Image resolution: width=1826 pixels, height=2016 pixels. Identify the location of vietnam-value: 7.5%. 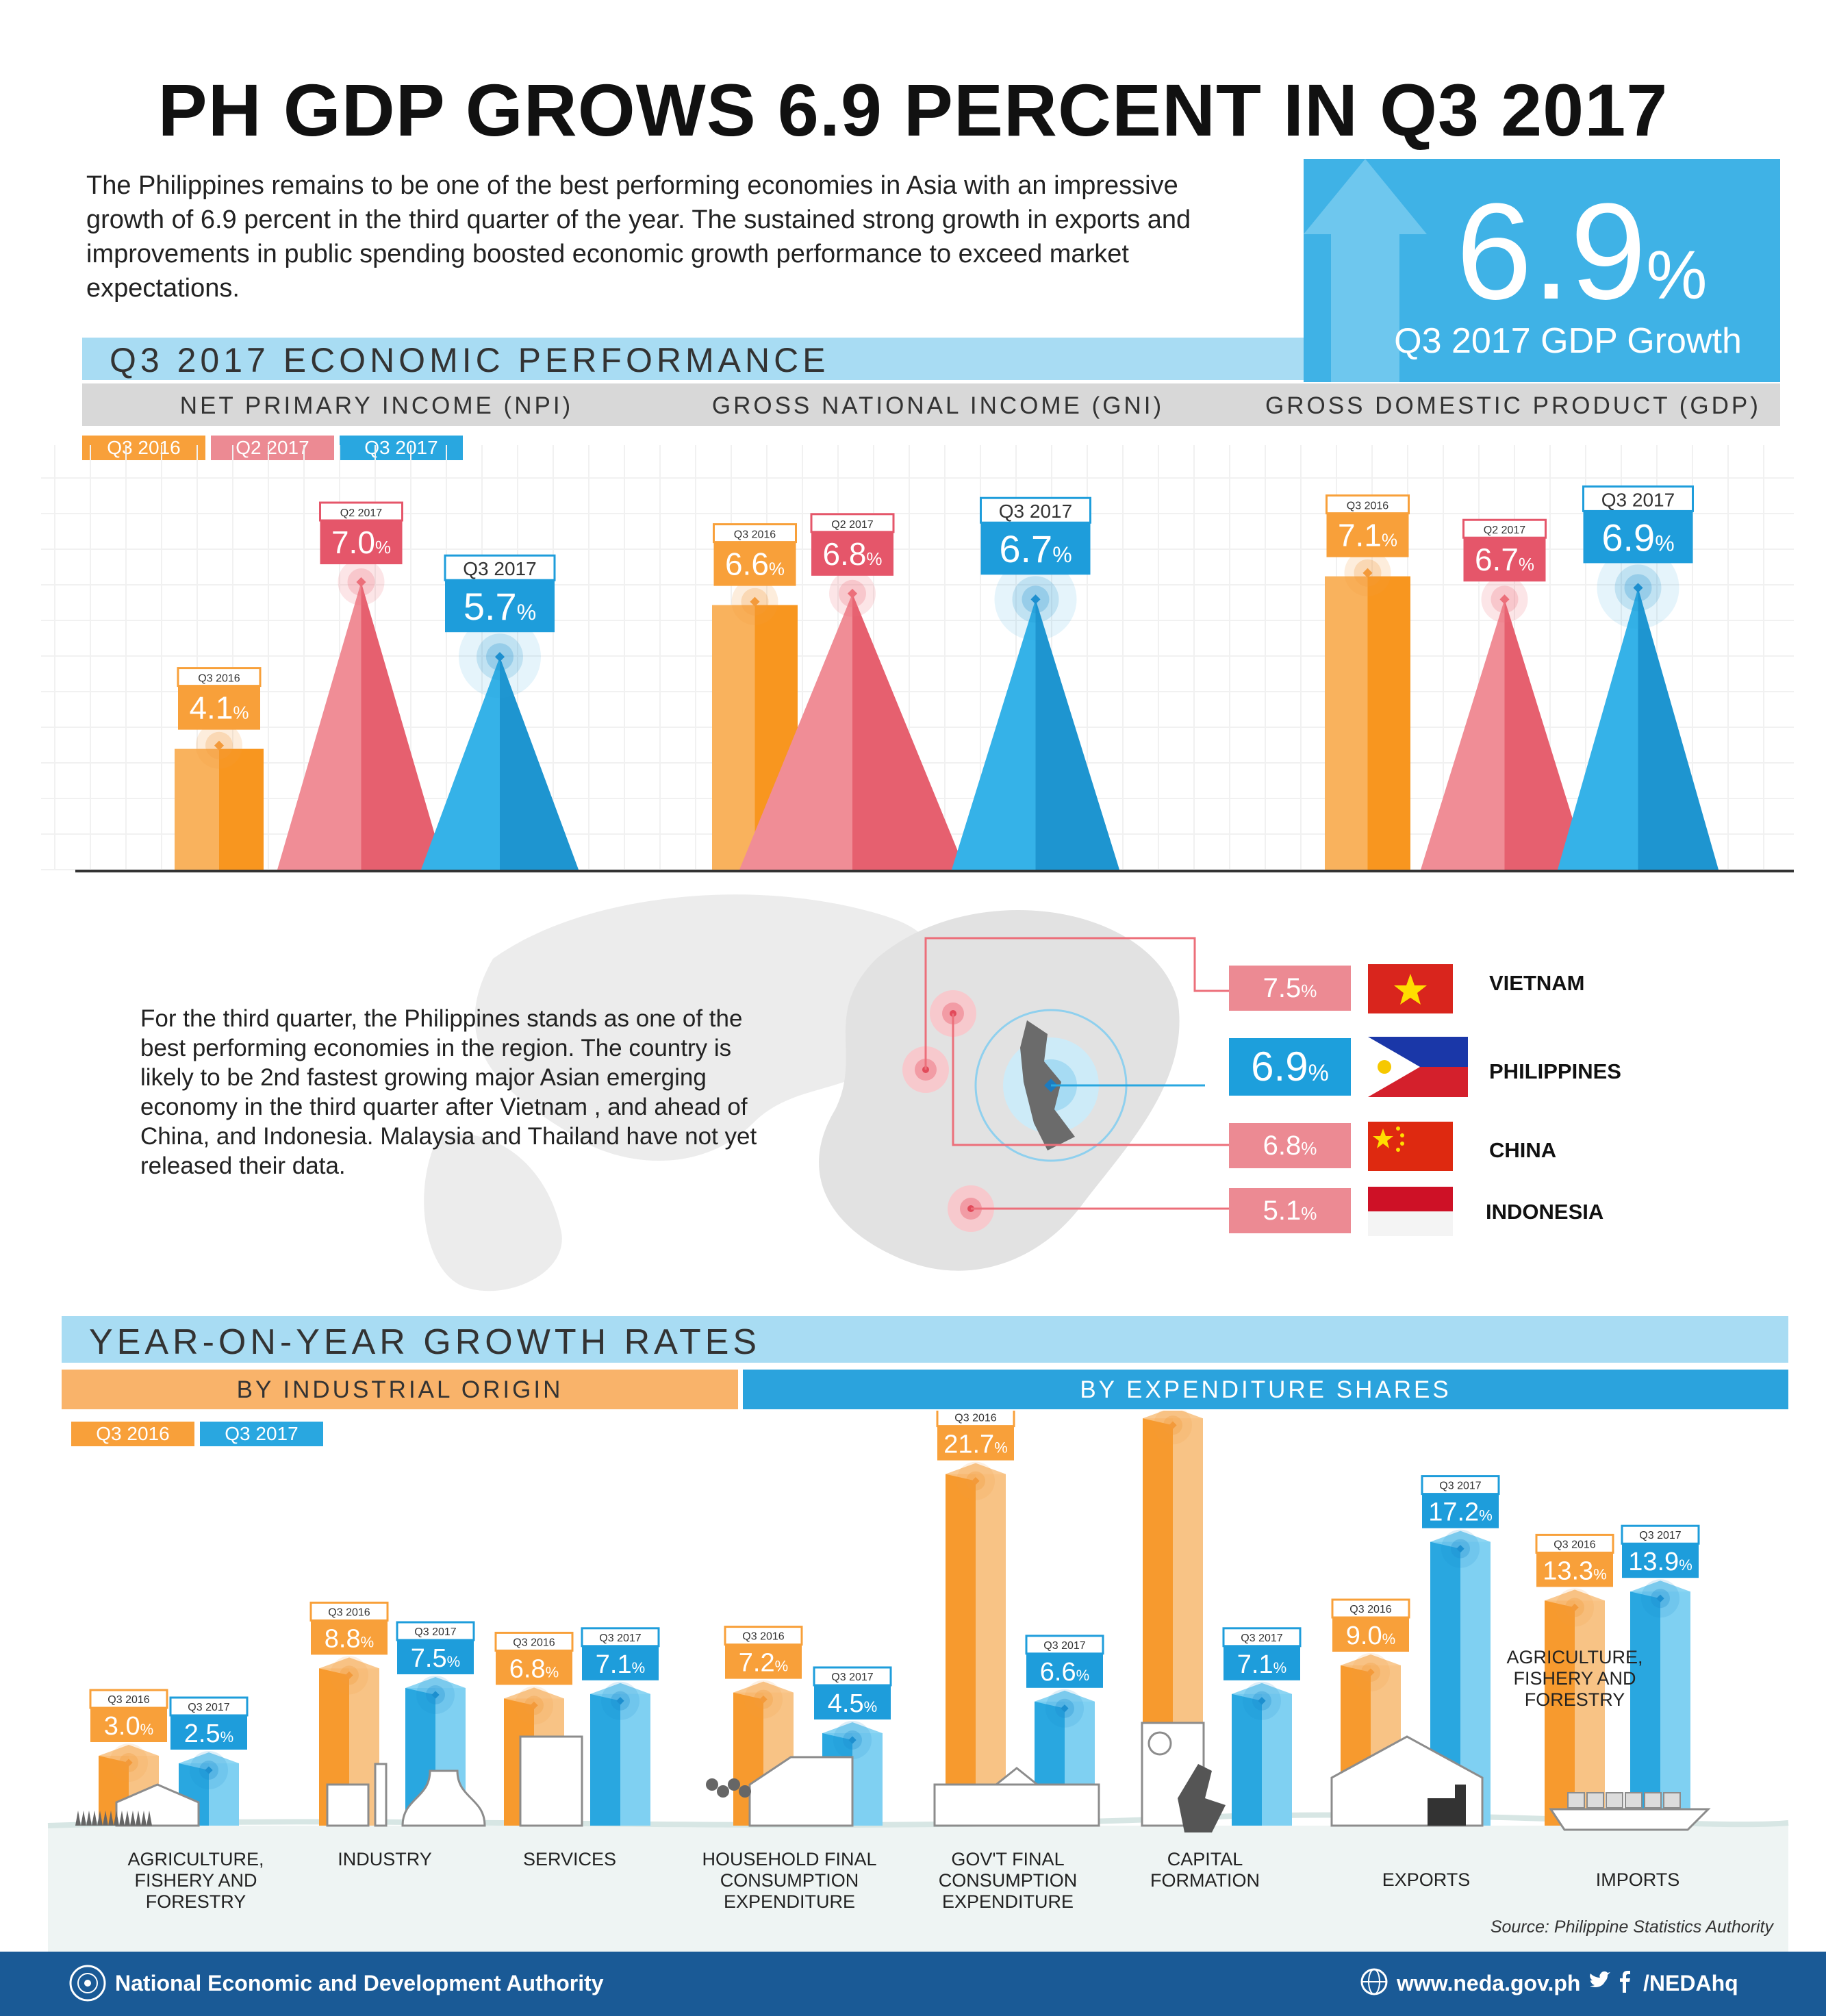
(1290, 988).